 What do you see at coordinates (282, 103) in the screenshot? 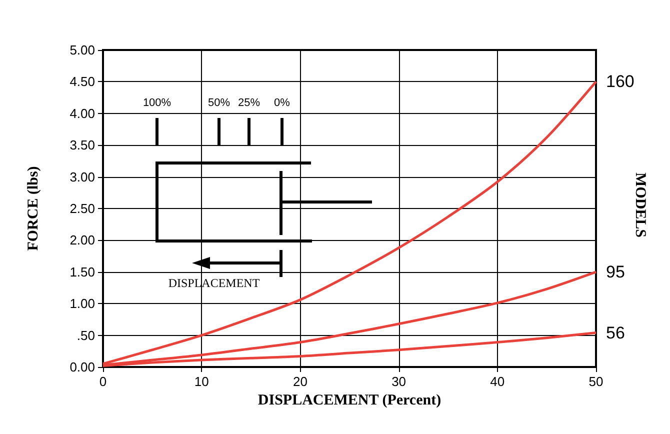
I see `annotation: 0%` at bounding box center [282, 103].